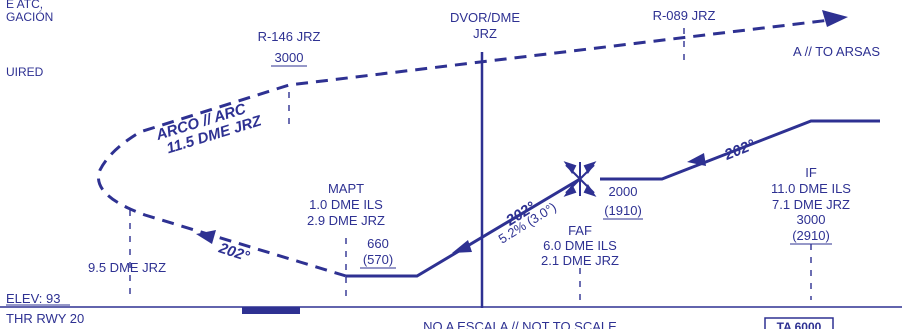 This screenshot has height=329, width=902. What do you see at coordinates (811, 188) in the screenshot?
I see `if-line1: 11.0 DME ILS` at bounding box center [811, 188].